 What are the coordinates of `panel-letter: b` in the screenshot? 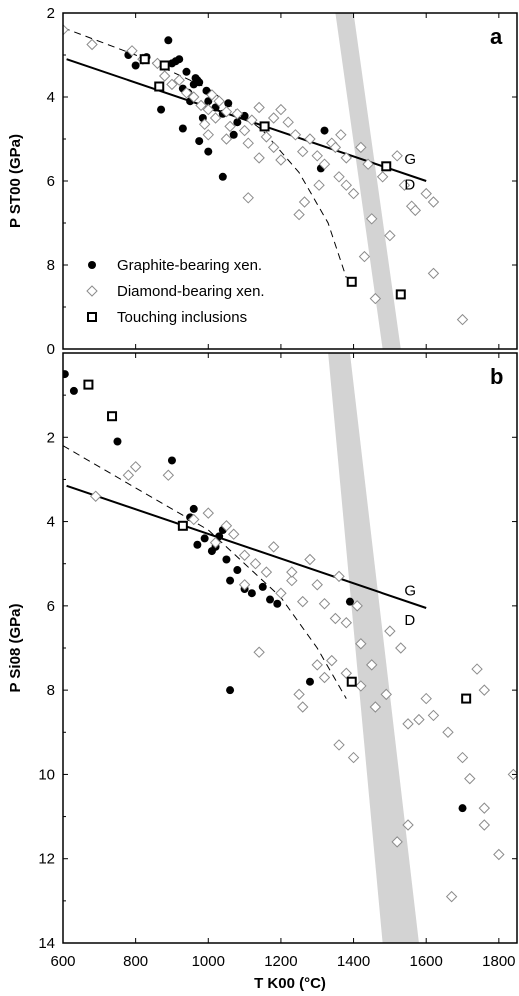 It's located at (496, 376).